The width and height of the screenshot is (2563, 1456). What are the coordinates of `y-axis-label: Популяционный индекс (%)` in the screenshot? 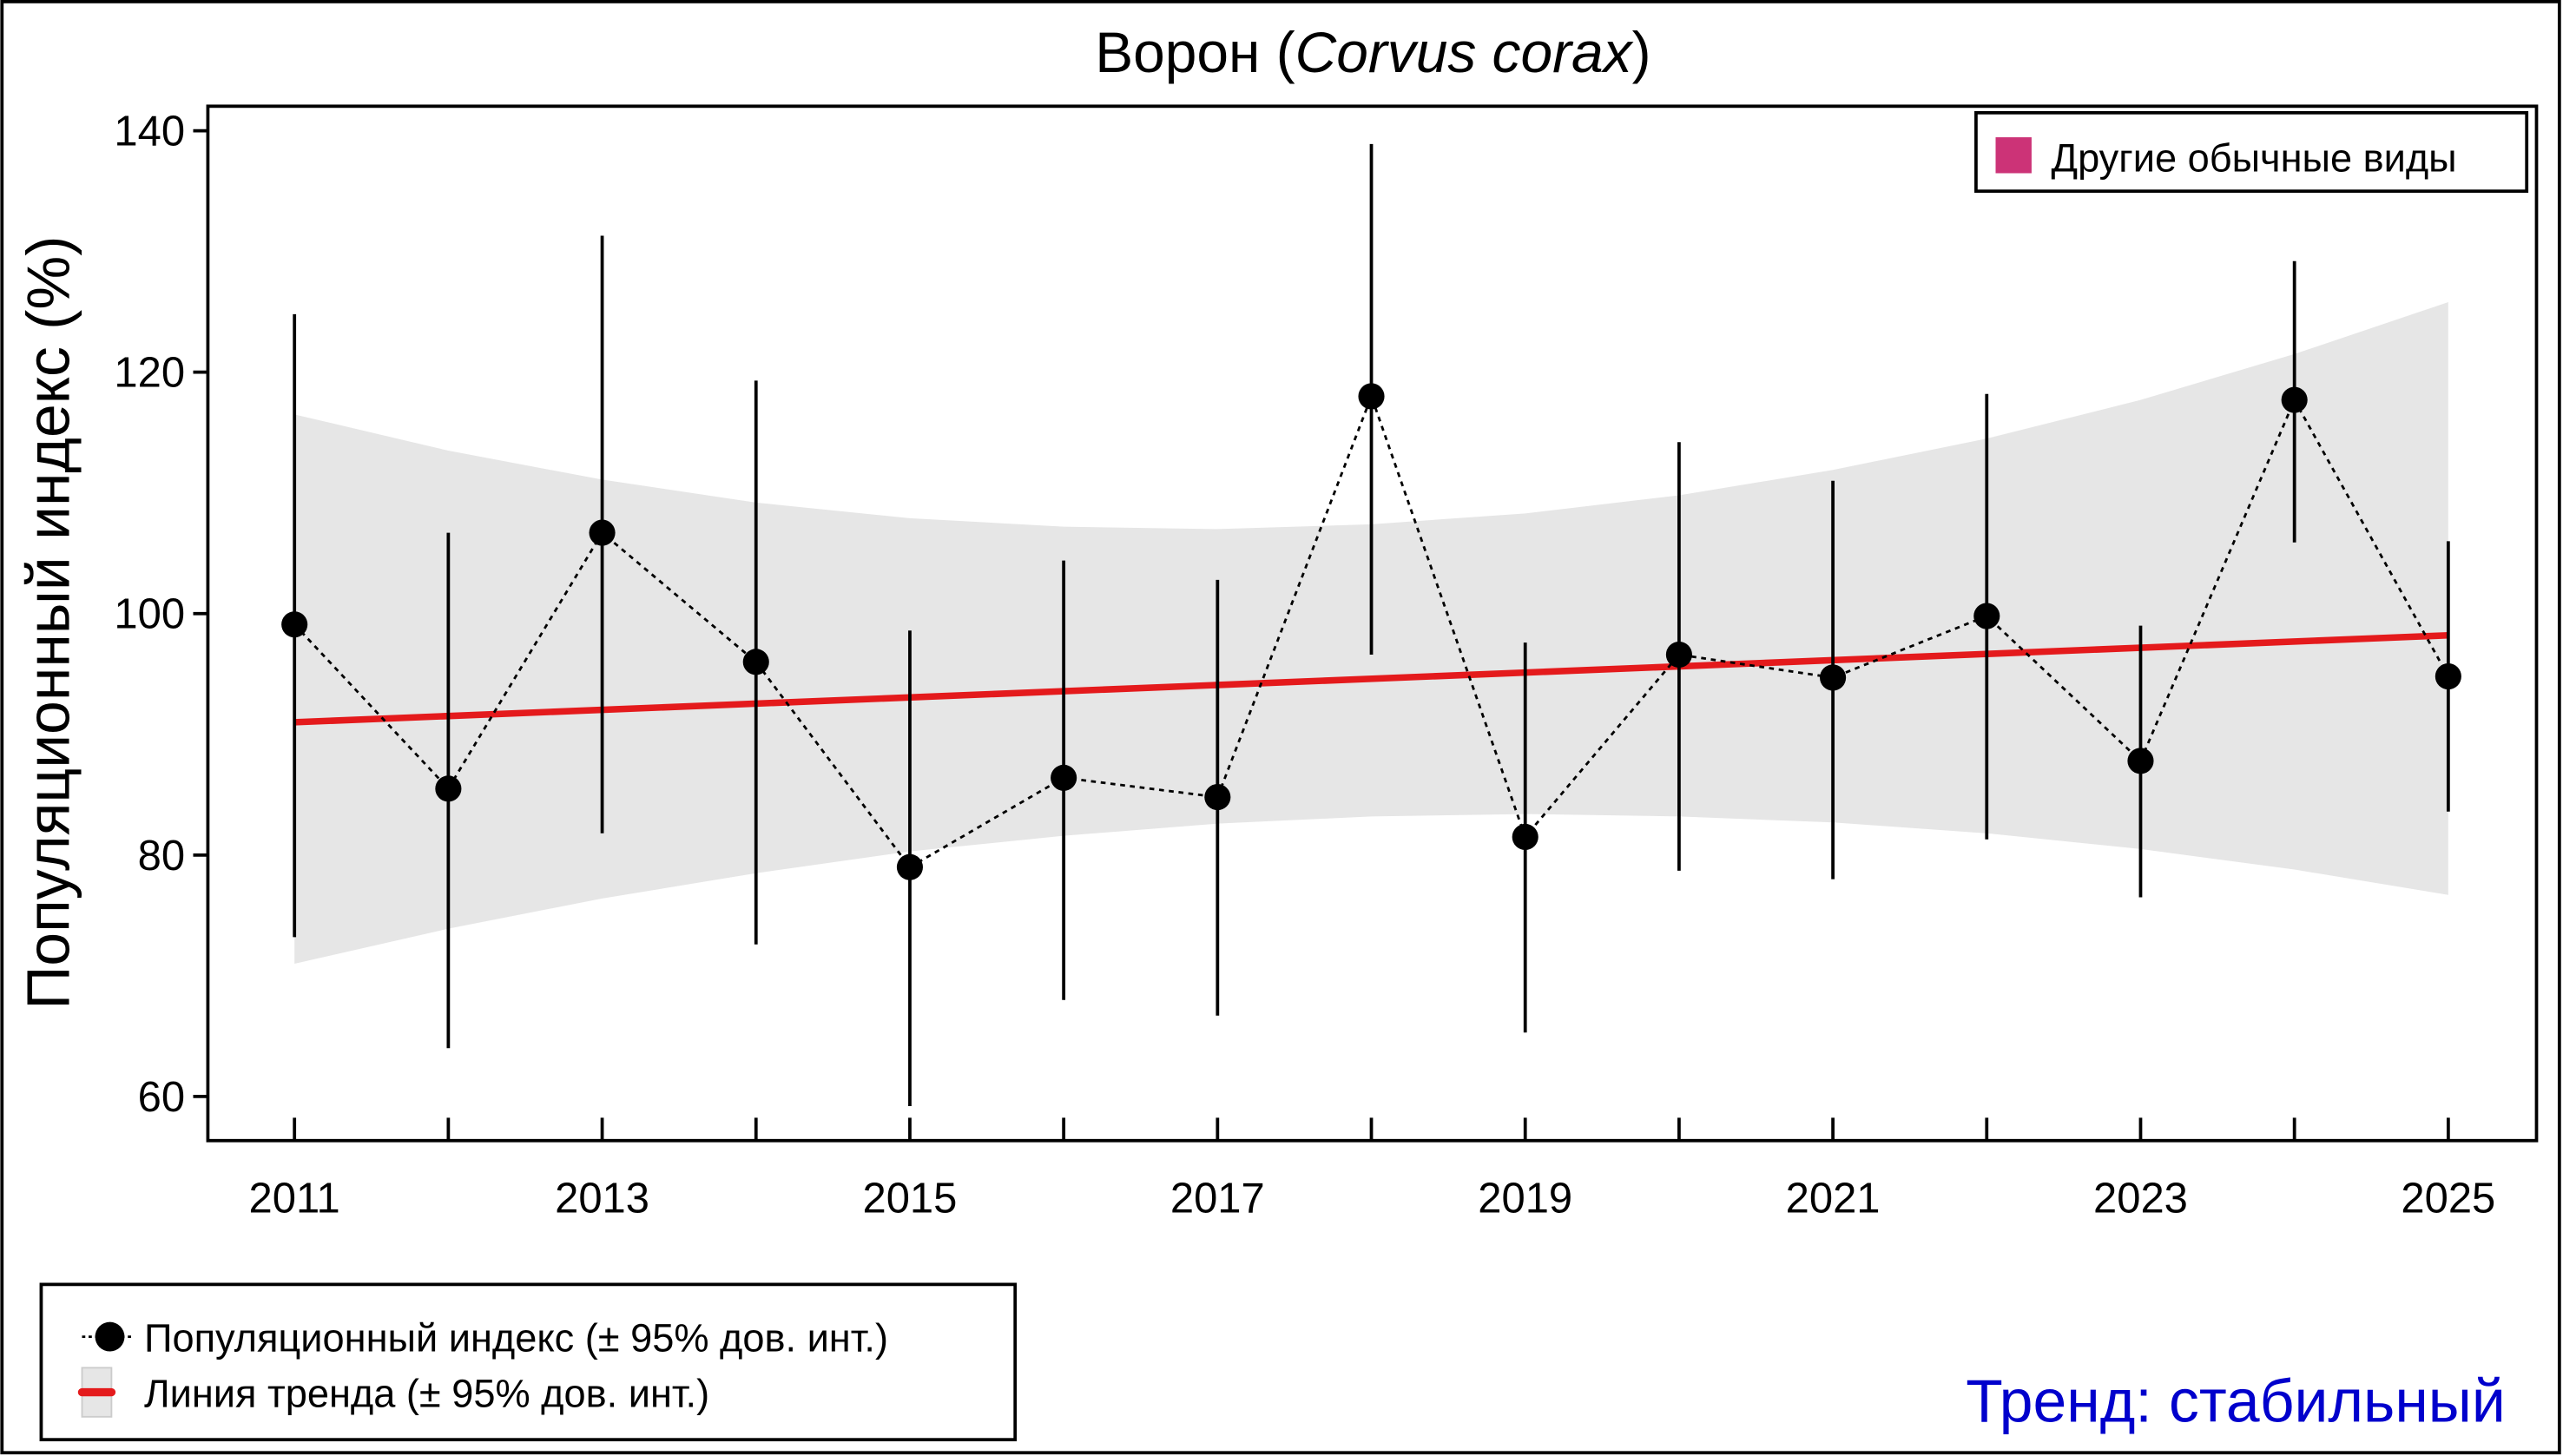 It's located at (48, 623).